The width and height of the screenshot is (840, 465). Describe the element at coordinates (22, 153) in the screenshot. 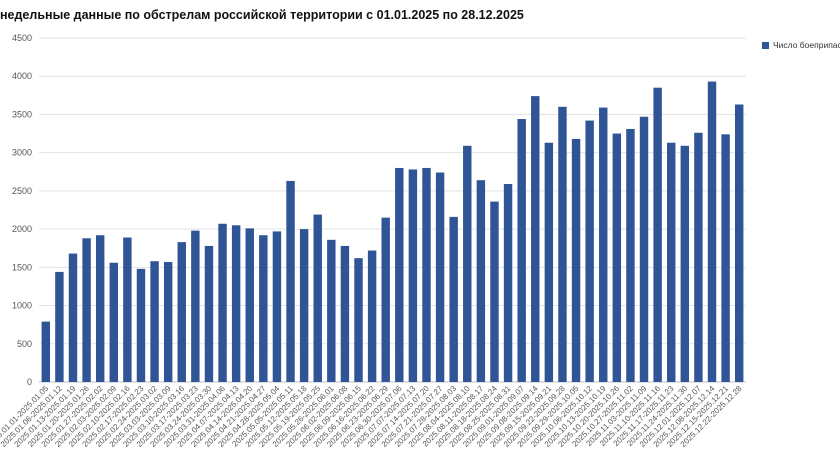

I see `y-tick-label: 3000` at that location.